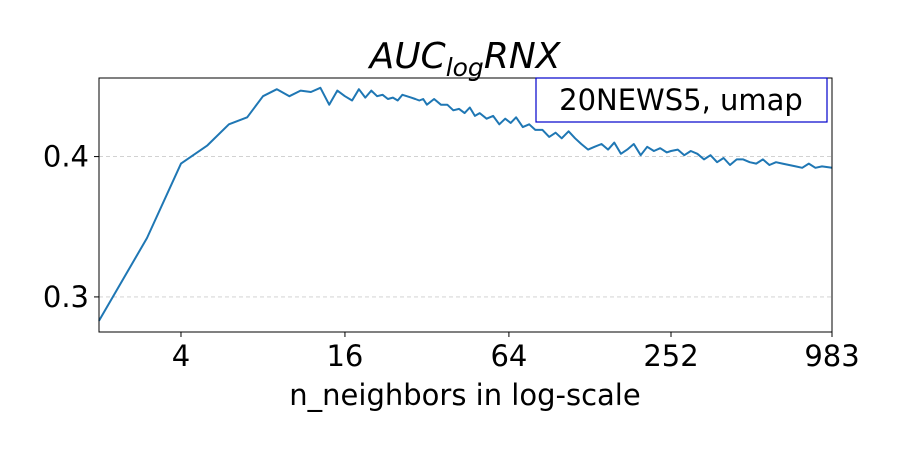 The width and height of the screenshot is (900, 450). I want to click on chart-title-suffix: RNX, so click(523, 56).